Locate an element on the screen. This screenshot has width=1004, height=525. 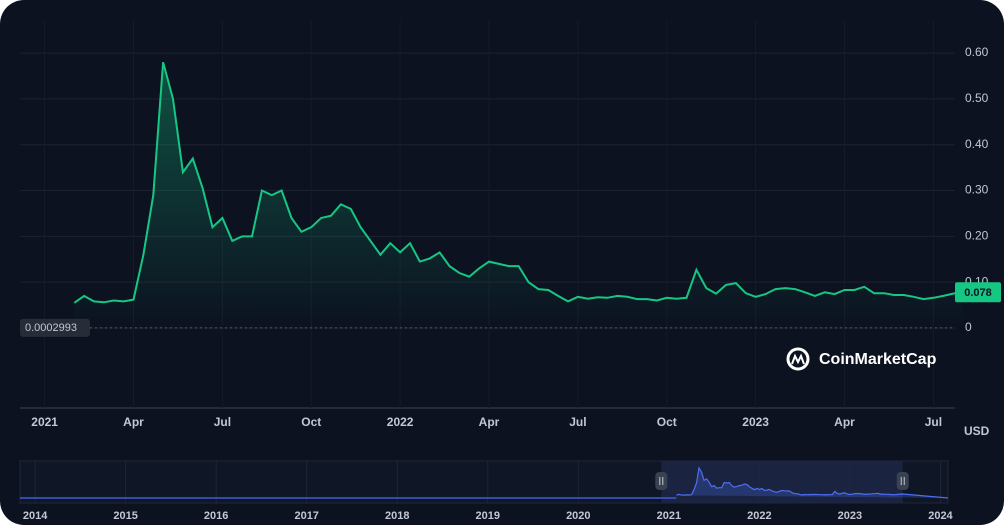
navigator-tick-label: 2019 is located at coordinates (488, 516).